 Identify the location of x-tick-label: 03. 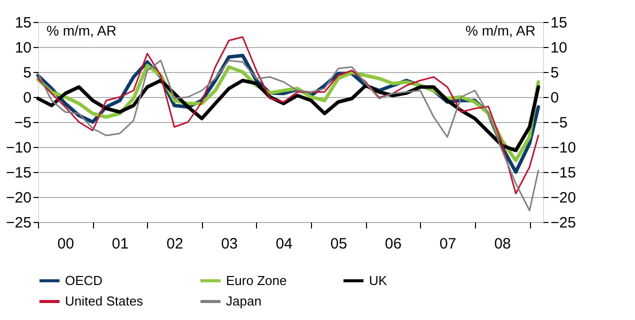
(229, 244).